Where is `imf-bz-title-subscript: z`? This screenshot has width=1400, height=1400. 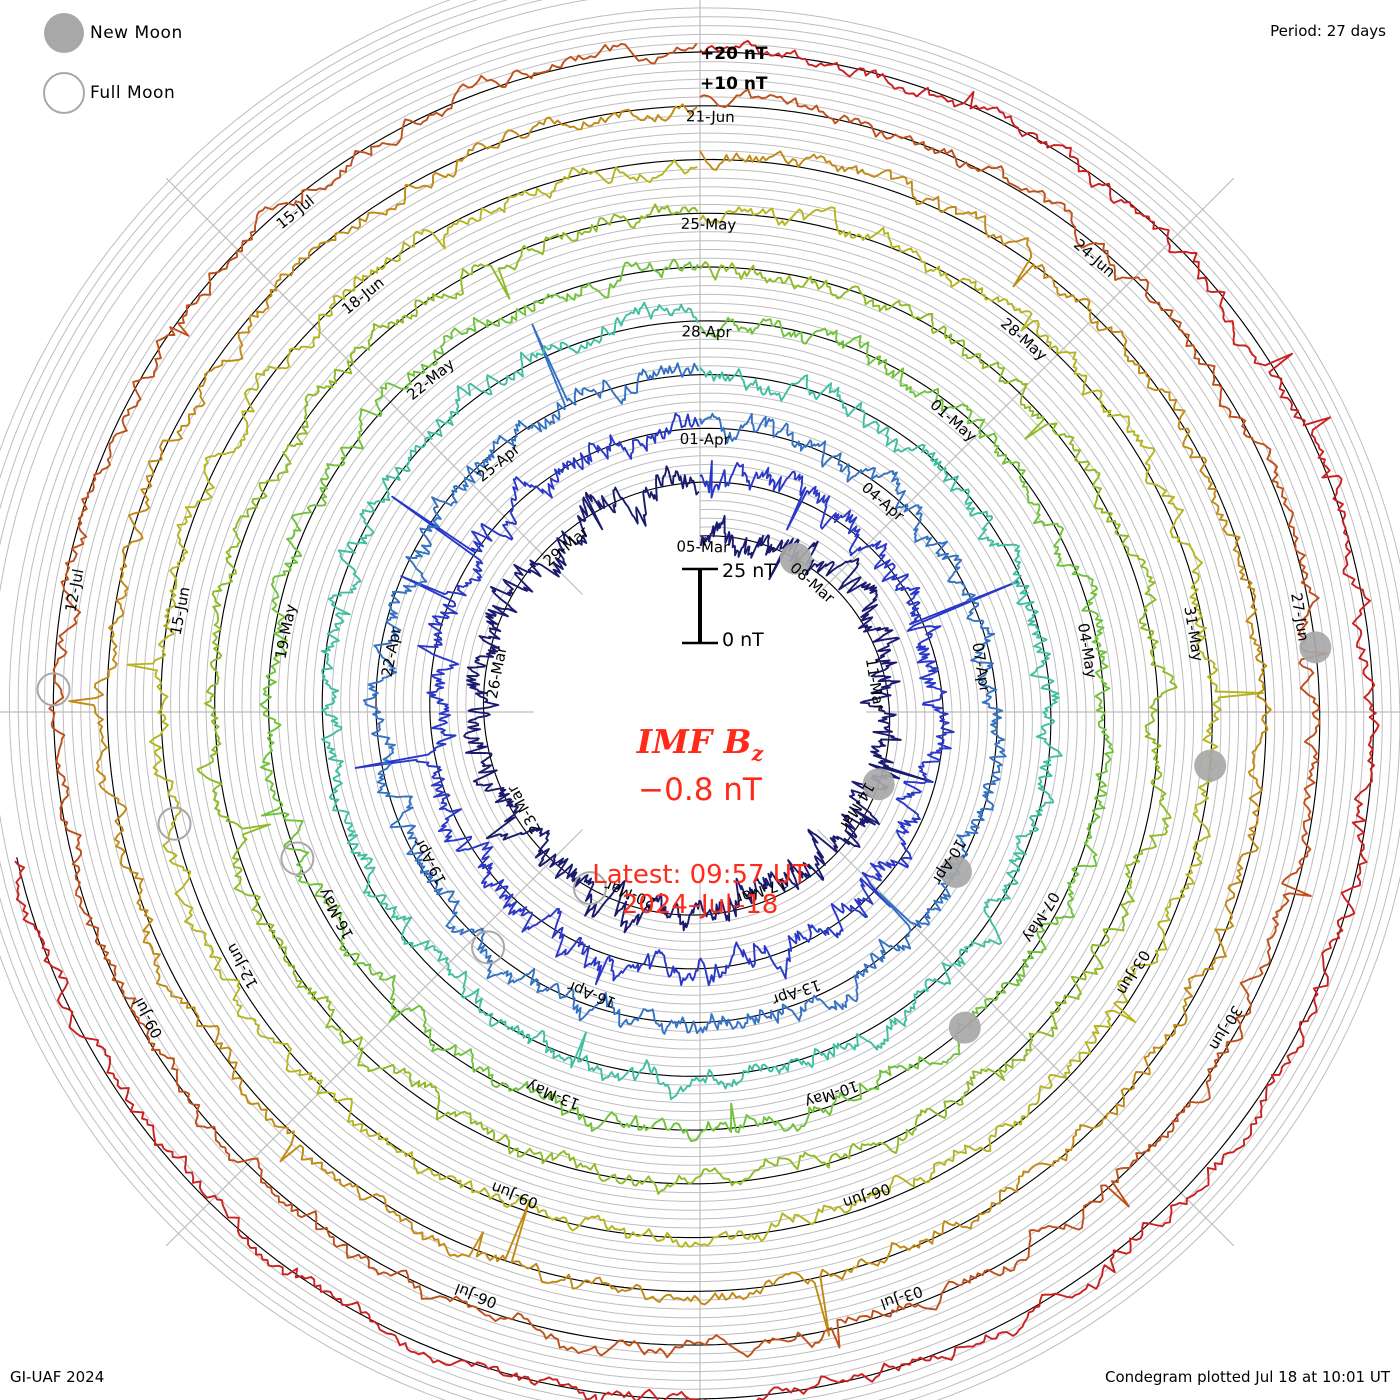
imf-bz-title-subscript: z is located at coordinates (757, 753).